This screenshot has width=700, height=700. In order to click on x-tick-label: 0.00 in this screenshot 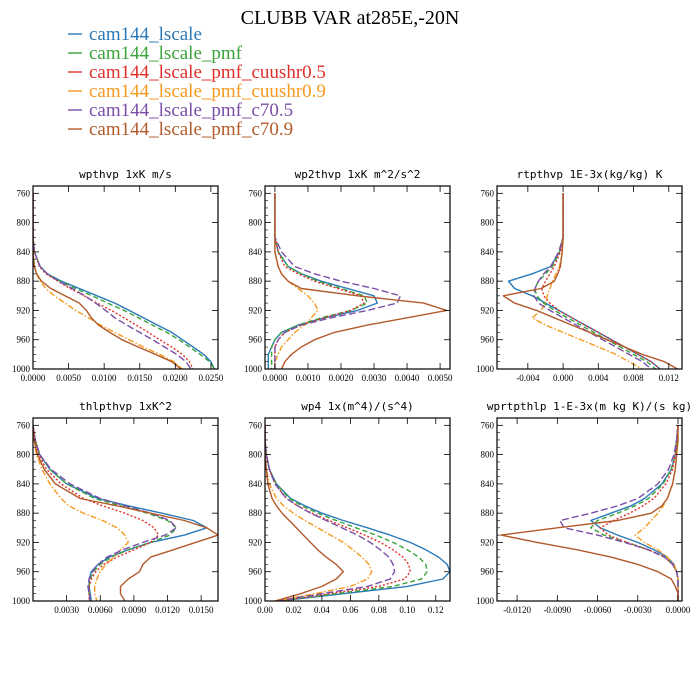, I will do `click(265, 610)`.